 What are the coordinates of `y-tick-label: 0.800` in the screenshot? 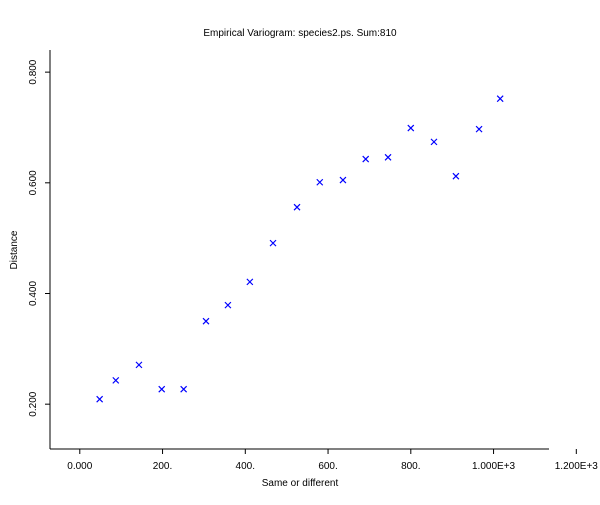 It's located at (33, 71).